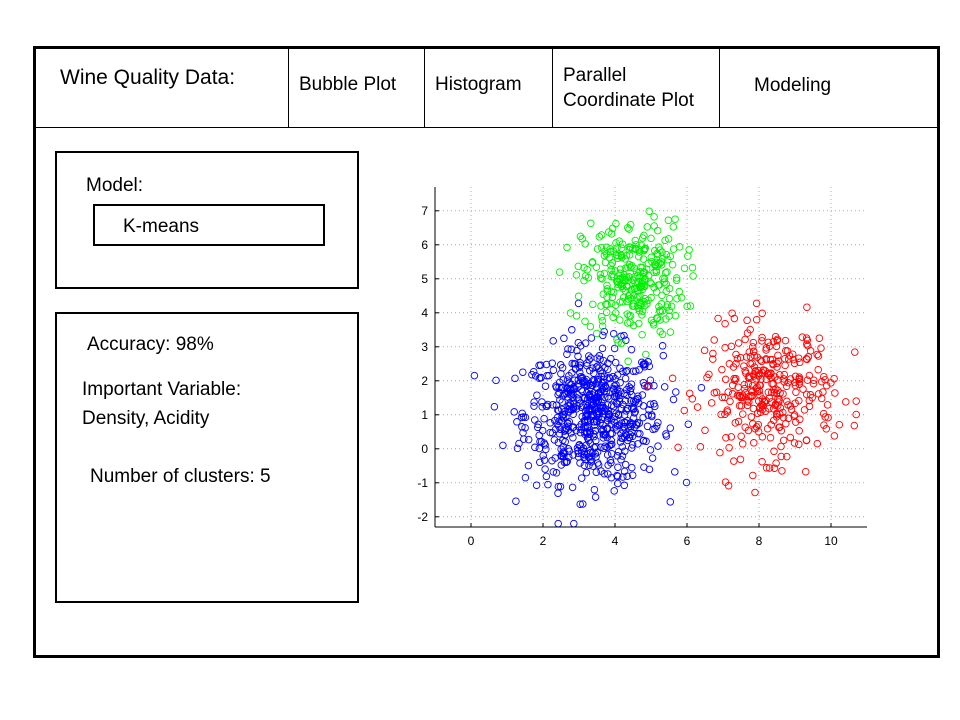 Image resolution: width=960 pixels, height=720 pixels. What do you see at coordinates (348, 84) in the screenshot?
I see `tab-bubble-plot: Bubble Plot` at bounding box center [348, 84].